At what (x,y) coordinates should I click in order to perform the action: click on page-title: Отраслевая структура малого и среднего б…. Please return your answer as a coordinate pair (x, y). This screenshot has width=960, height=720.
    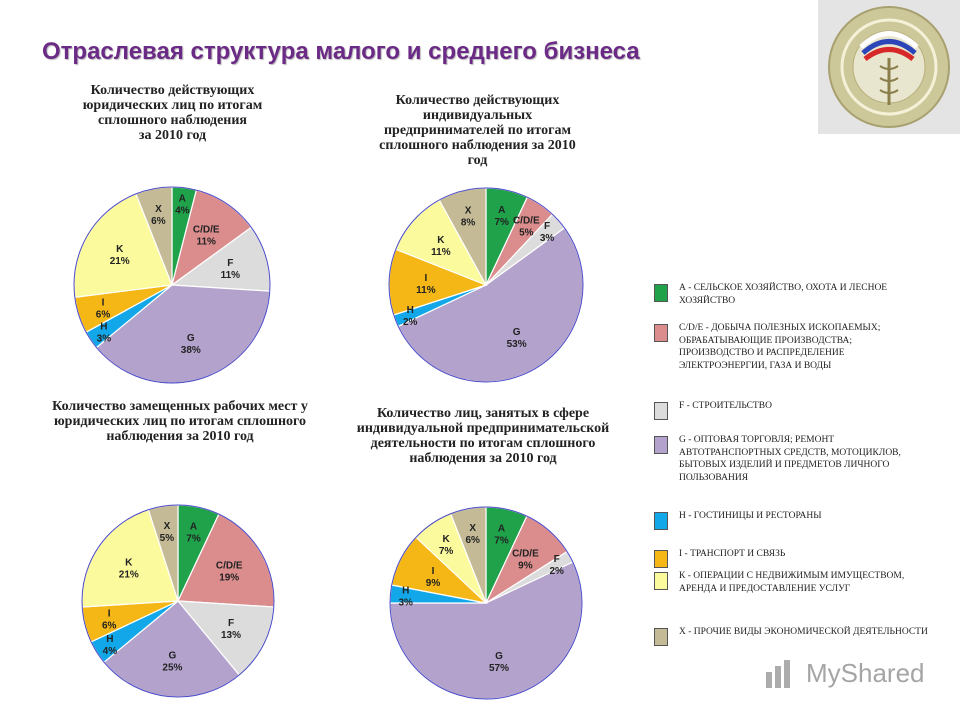
    Looking at the image, I should click on (341, 51).